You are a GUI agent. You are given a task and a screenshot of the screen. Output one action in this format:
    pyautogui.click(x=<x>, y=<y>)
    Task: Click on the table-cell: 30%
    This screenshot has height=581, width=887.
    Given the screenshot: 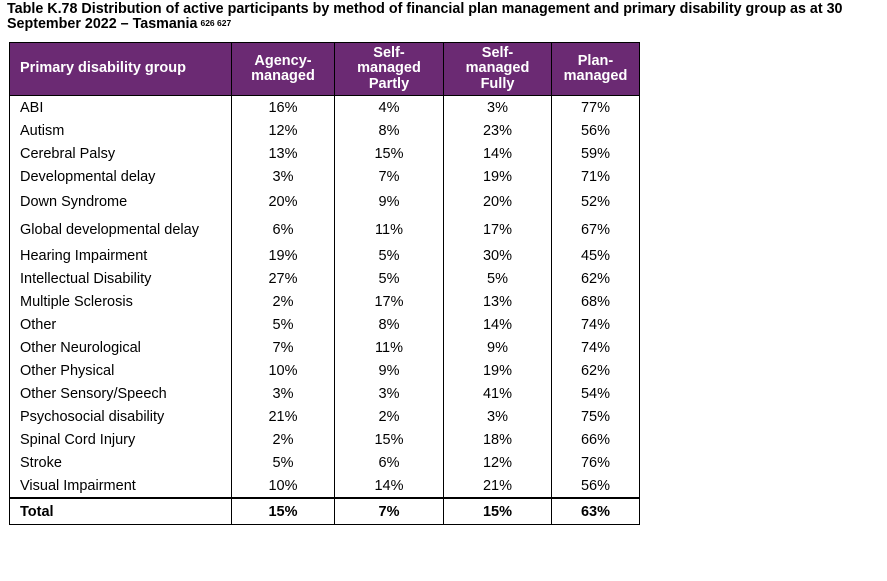 What is the action you would take?
    pyautogui.click(x=497, y=255)
    